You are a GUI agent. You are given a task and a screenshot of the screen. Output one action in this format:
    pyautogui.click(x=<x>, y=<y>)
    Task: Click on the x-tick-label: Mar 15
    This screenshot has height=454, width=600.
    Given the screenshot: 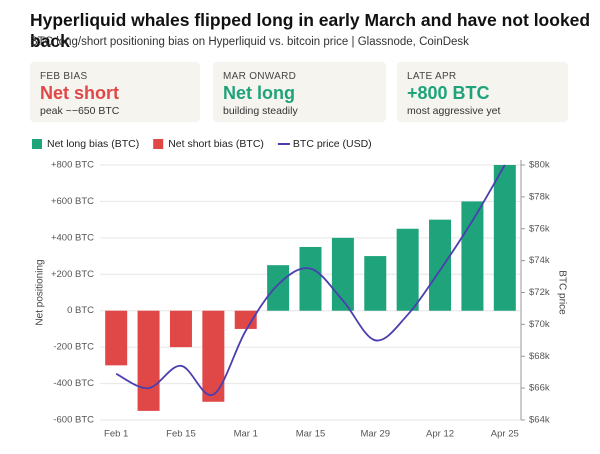 What is the action you would take?
    pyautogui.click(x=311, y=434)
    